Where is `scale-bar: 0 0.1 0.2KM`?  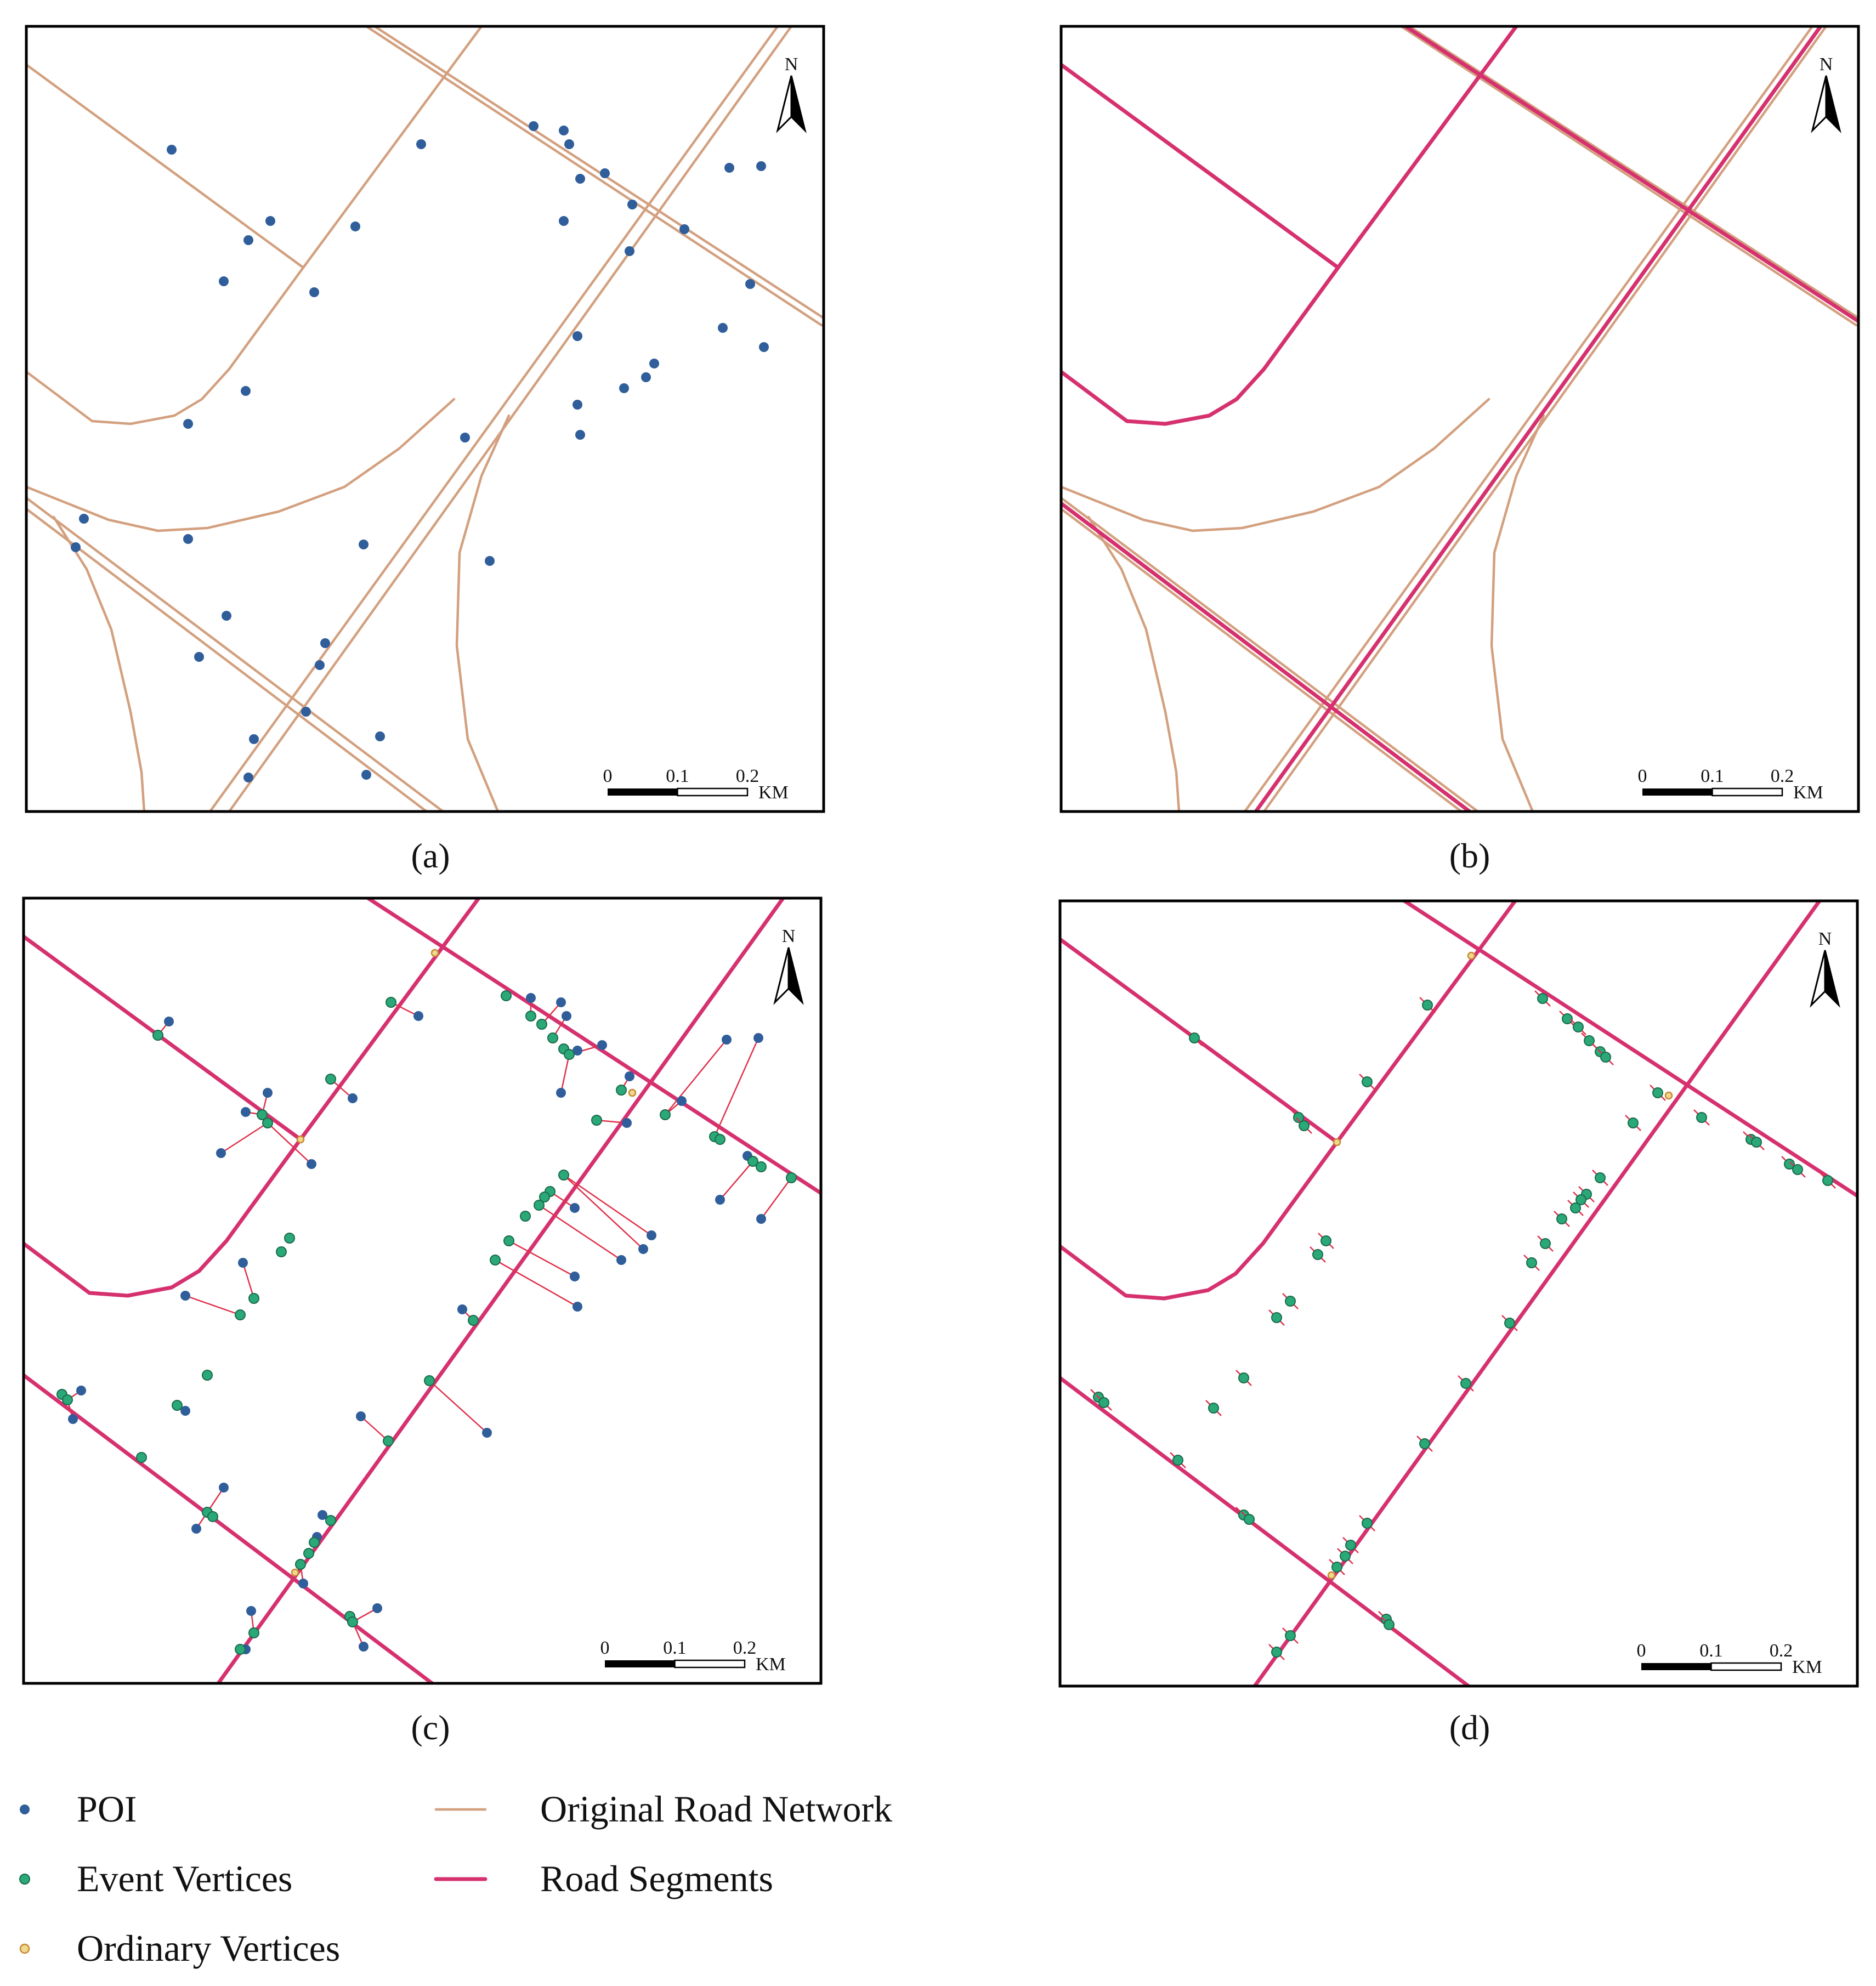 scale-bar: 0 0.1 0.2KM is located at coordinates (1730, 784).